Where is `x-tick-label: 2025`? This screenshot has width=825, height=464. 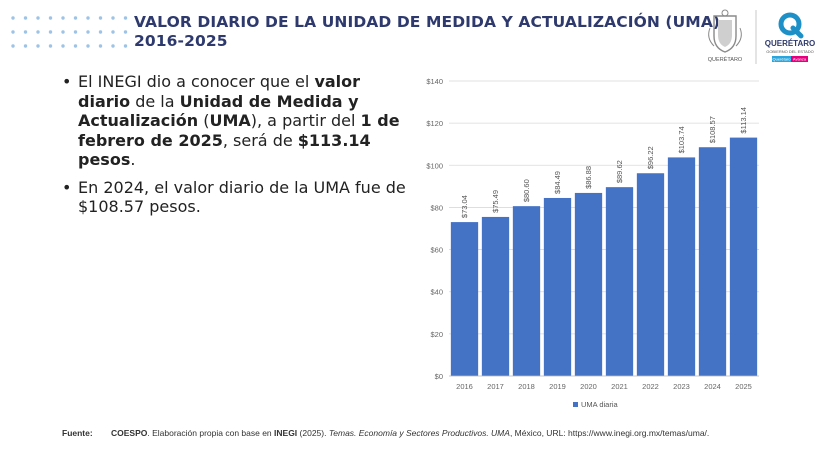
x-tick-label: 2025 is located at coordinates (743, 386).